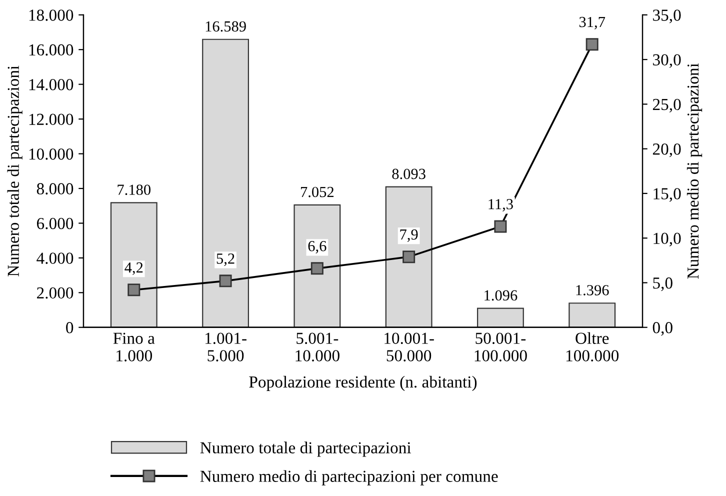 This screenshot has width=726, height=496. Describe the element at coordinates (51, 50) in the screenshot. I see `y-tick-label: 16.000` at that location.